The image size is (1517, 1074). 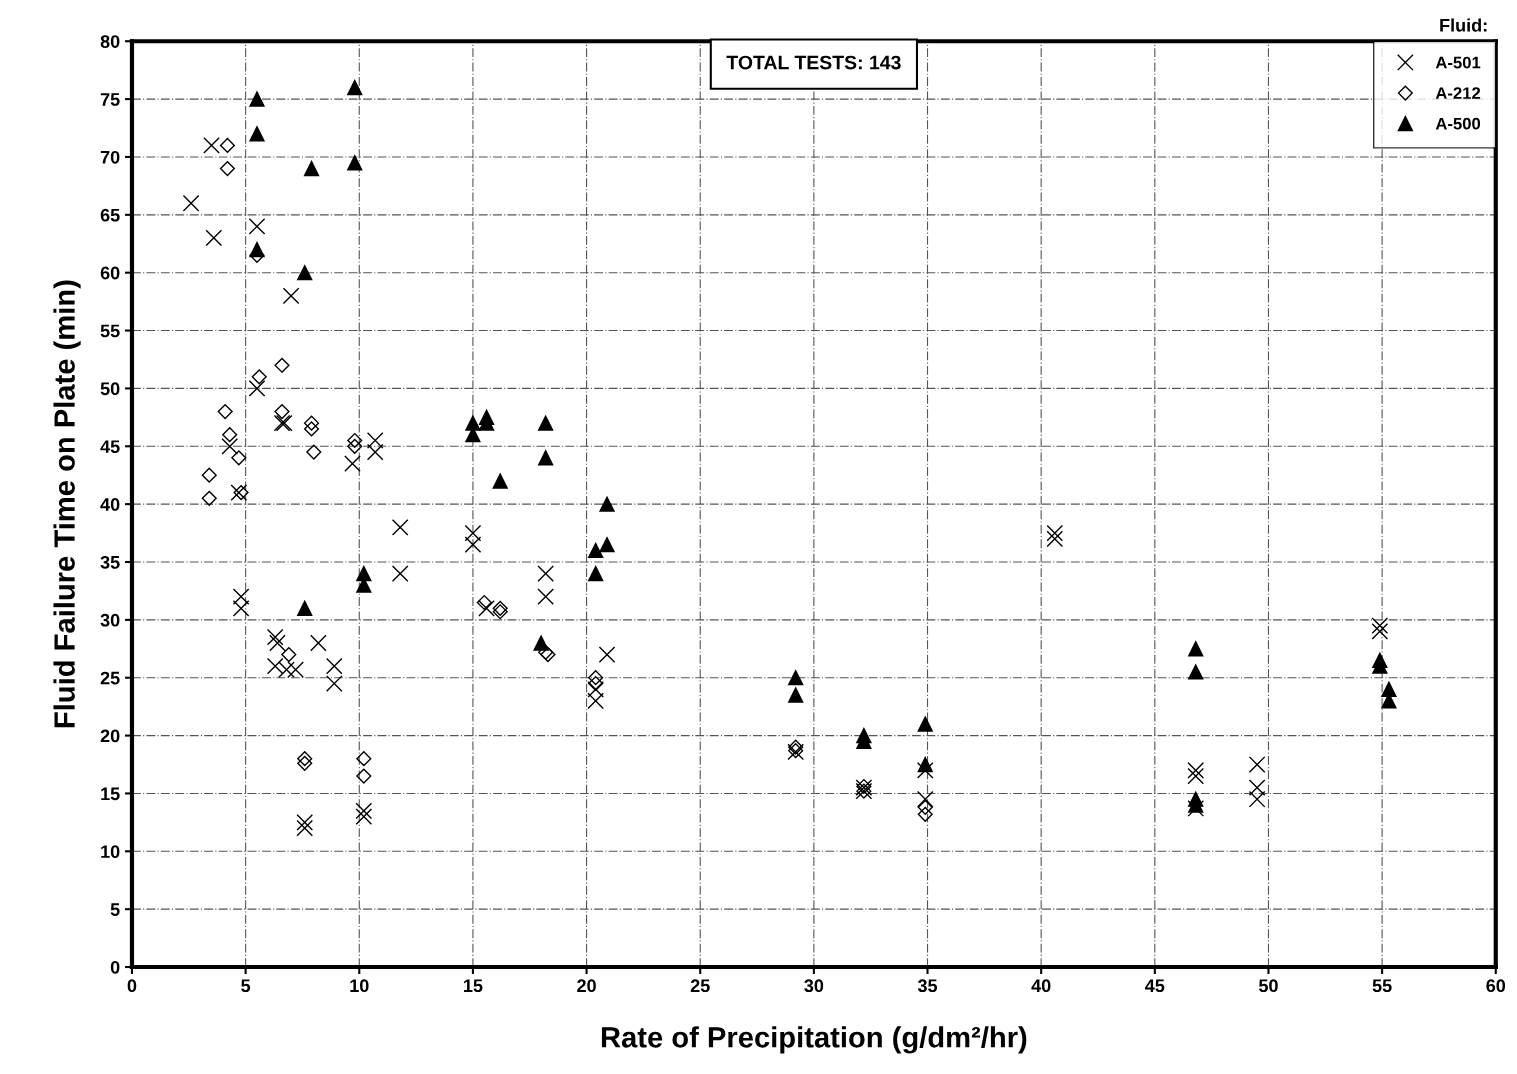 I want to click on y-tick-label: 10, so click(x=110, y=852).